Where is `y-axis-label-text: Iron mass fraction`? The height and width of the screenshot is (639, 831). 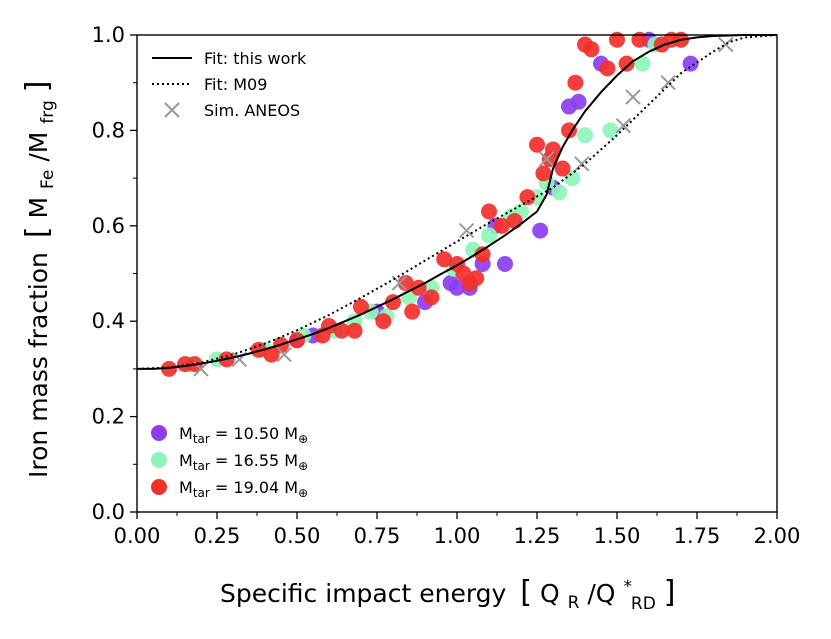 y-axis-label-text: Iron mass fraction is located at coordinates (38, 365).